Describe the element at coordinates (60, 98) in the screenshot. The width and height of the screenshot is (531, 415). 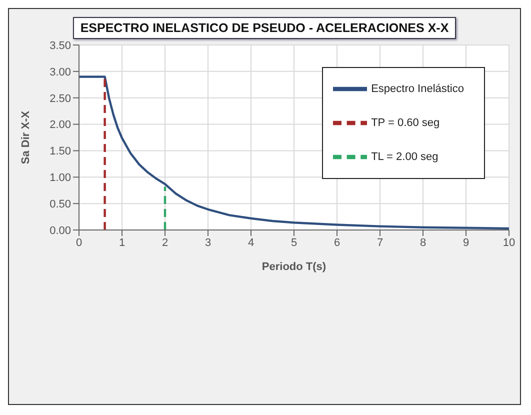
I see `y-tick-label: 2.50` at that location.